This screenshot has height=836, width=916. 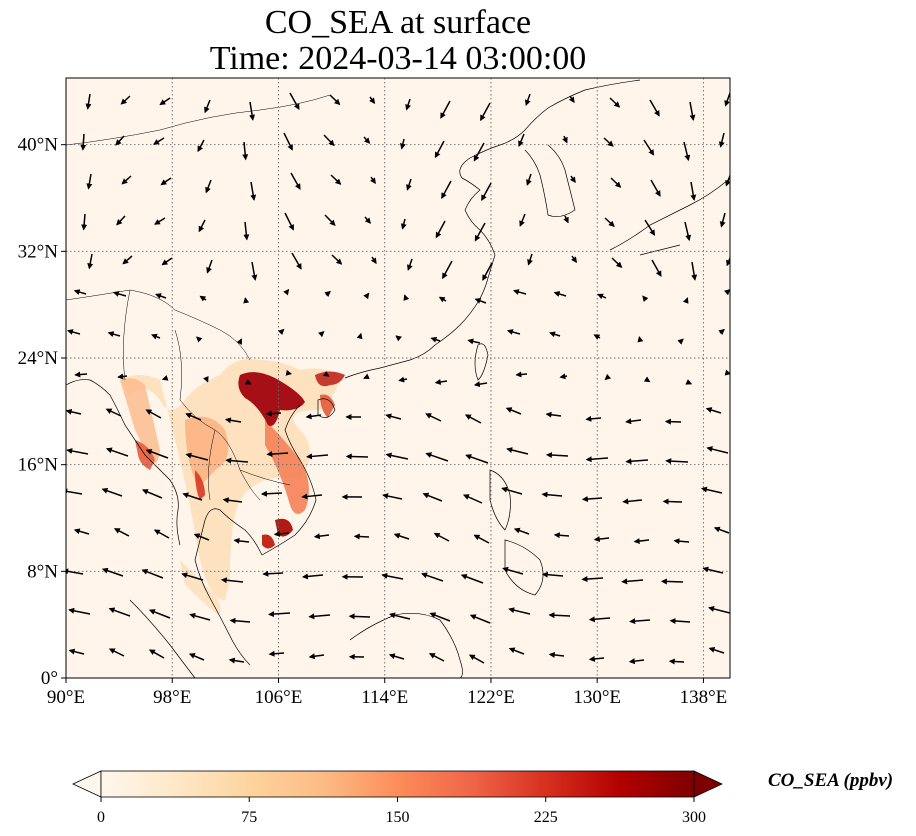 I want to click on coastline-myanmar, so click(x=123, y=462).